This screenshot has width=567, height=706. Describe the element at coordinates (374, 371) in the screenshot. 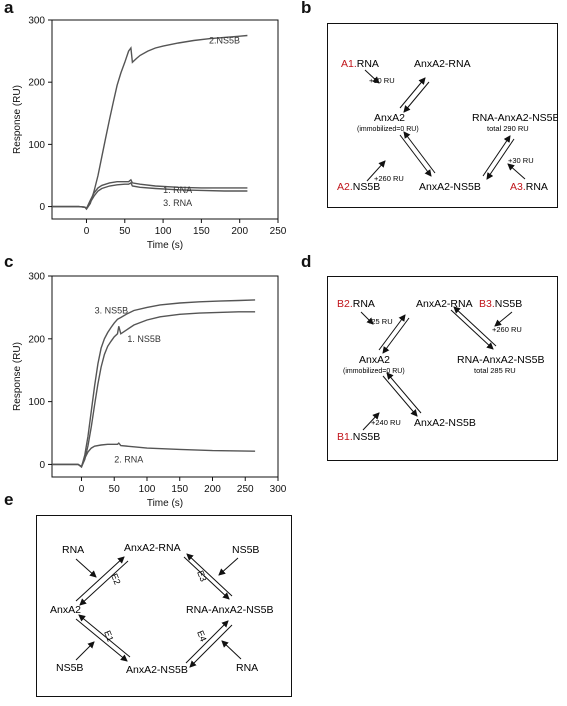

I see `d-immobilized: (immobilized=0 RU)` at that location.